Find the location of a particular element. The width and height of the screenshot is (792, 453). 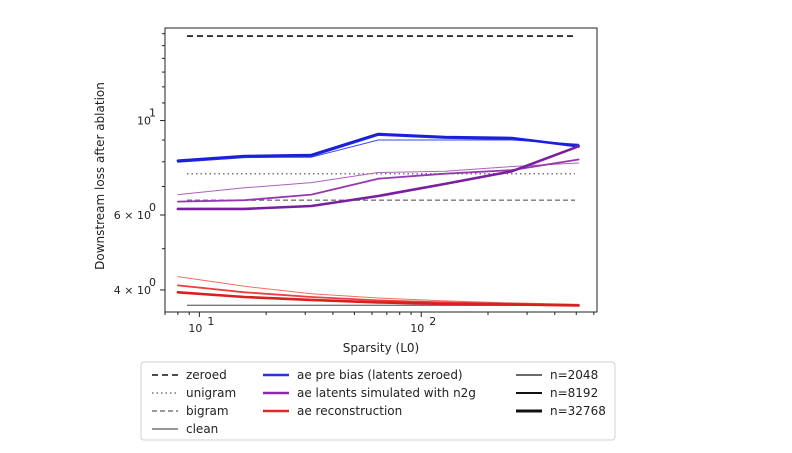

x-tick-exponent: 2 is located at coordinates (432, 321).